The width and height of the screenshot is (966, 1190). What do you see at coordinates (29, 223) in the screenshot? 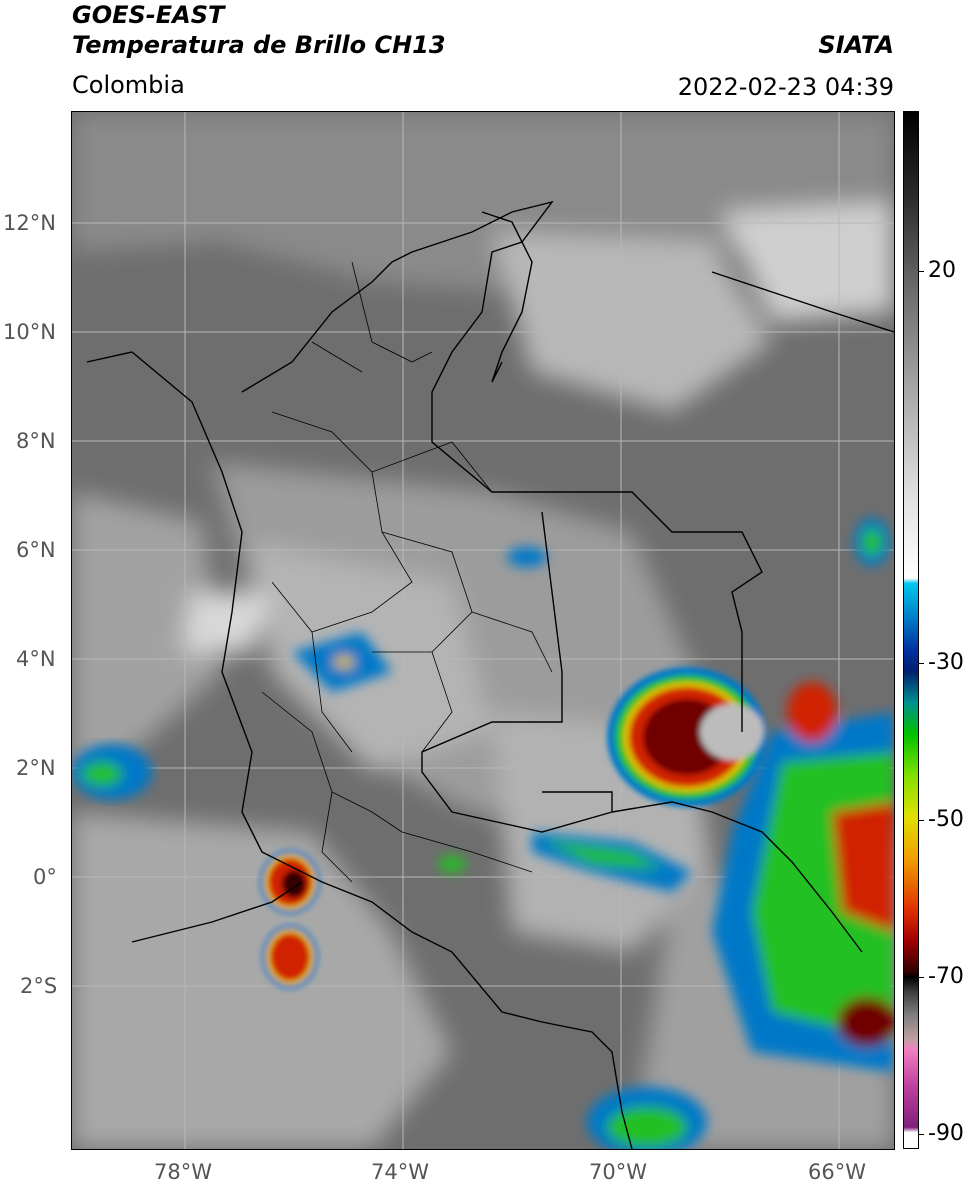
I see `lat-label-12n: 12°N` at bounding box center [29, 223].